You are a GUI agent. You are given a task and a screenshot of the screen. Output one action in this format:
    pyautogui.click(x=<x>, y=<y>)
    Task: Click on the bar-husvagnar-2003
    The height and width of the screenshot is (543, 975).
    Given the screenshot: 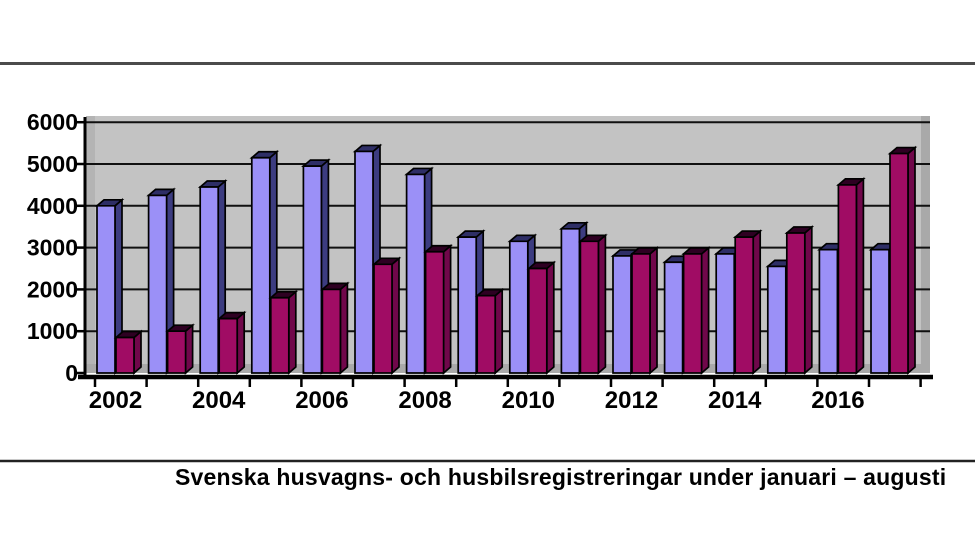 What is the action you would take?
    pyautogui.click(x=161, y=281)
    